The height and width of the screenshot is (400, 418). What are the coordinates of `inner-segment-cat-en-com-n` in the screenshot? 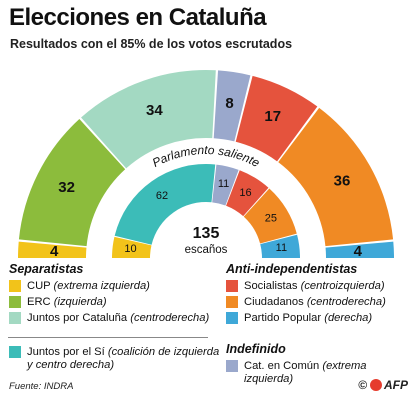 It's located at (225, 185).